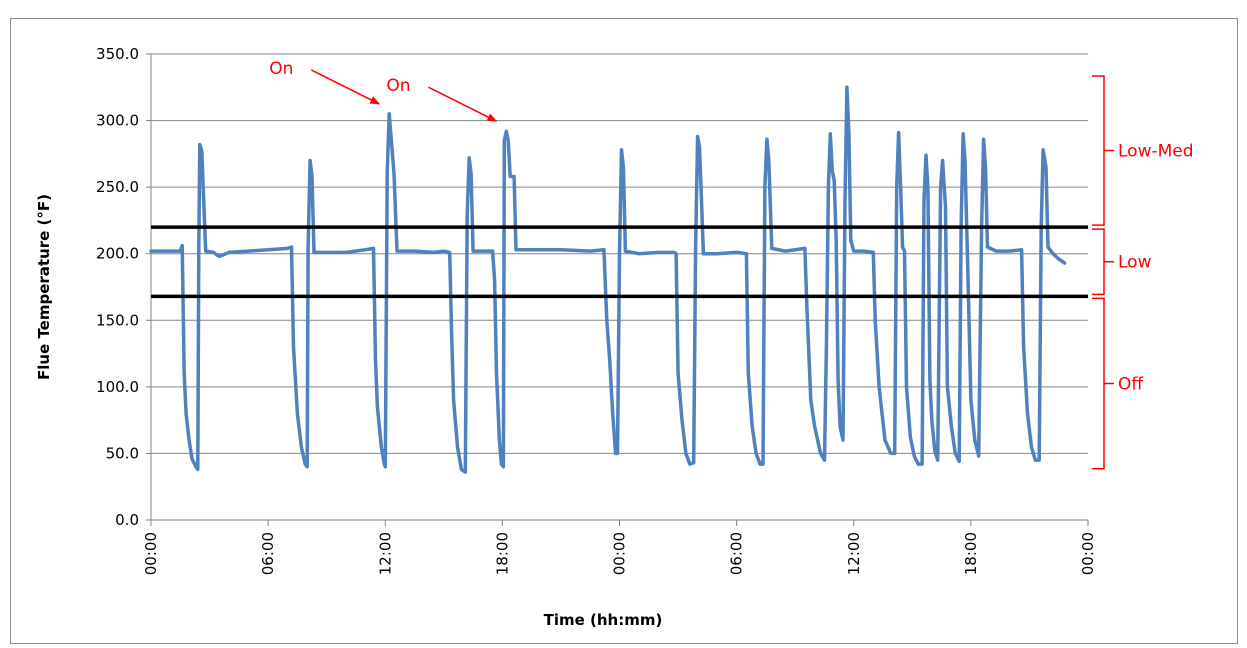  I want to click on x-axis-title: Time (hh:mm), so click(603, 620).